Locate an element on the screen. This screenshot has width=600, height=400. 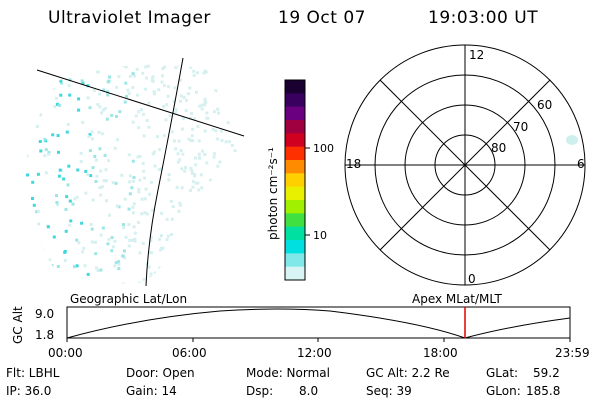
door-info: Door: Open is located at coordinates (160, 373).